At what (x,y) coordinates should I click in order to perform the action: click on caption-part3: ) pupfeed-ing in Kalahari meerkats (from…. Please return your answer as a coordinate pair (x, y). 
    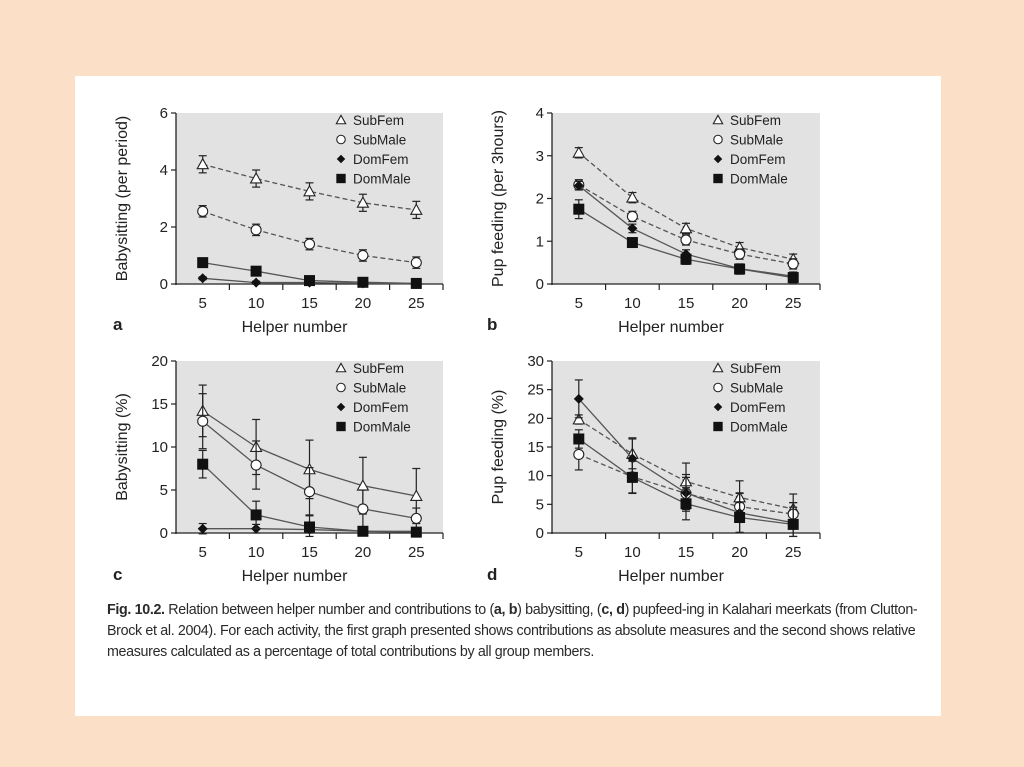
    Looking at the image, I should click on (512, 631).